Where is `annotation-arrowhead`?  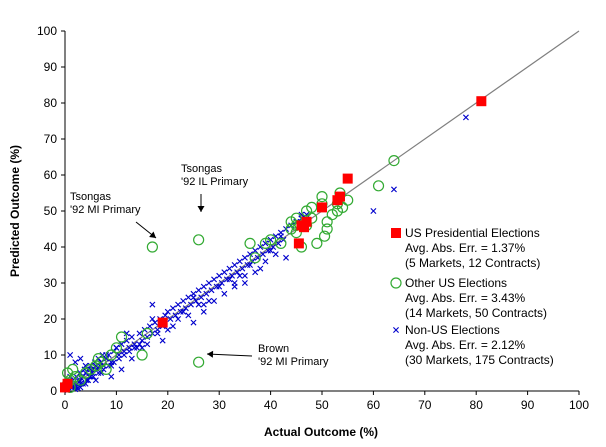 annotation-arrowhead is located at coordinates (152, 234).